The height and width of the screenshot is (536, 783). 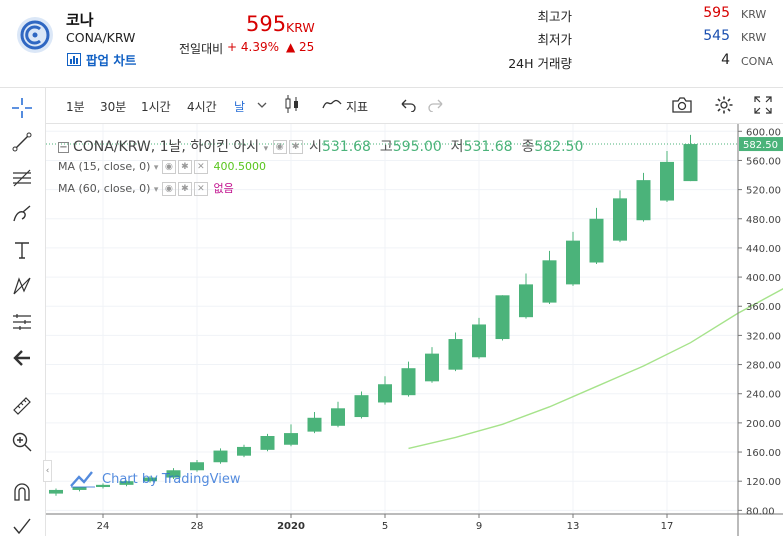 I want to click on volume-value: 4, so click(x=725, y=60).